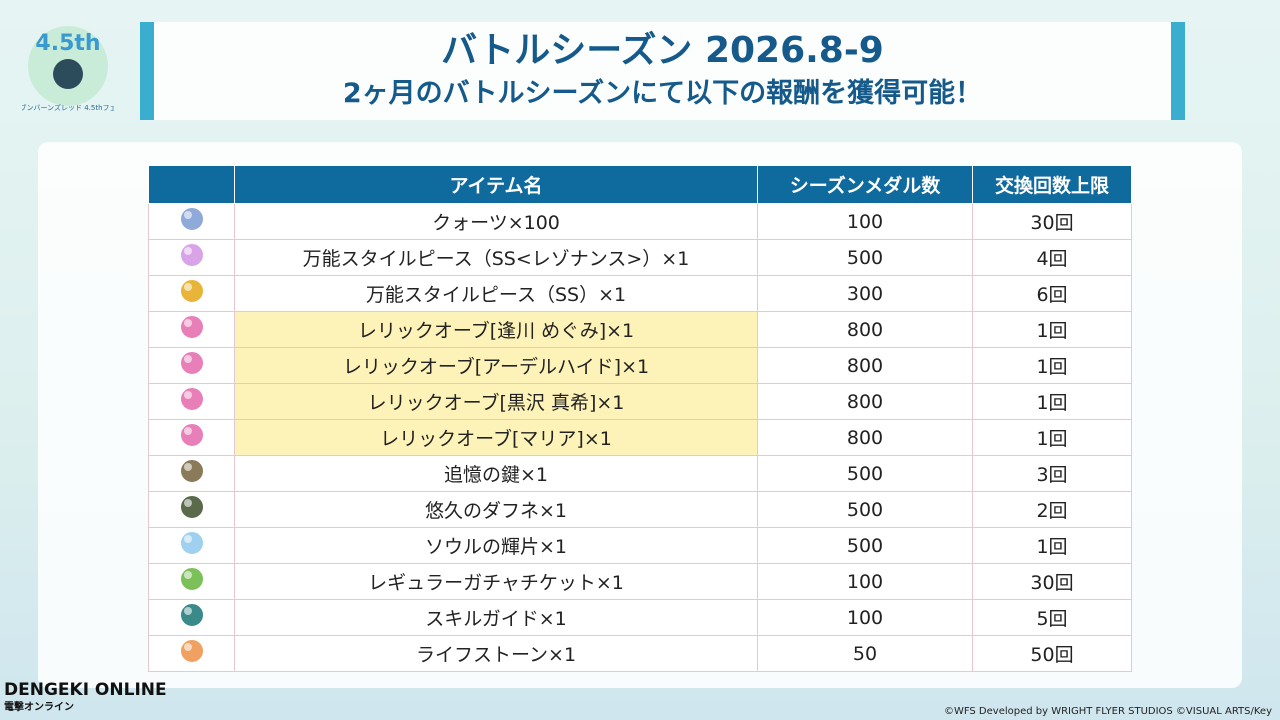 The image size is (1280, 720). What do you see at coordinates (496, 509) in the screenshot?
I see `item-name: 悠久のダフネ×1` at bounding box center [496, 509].